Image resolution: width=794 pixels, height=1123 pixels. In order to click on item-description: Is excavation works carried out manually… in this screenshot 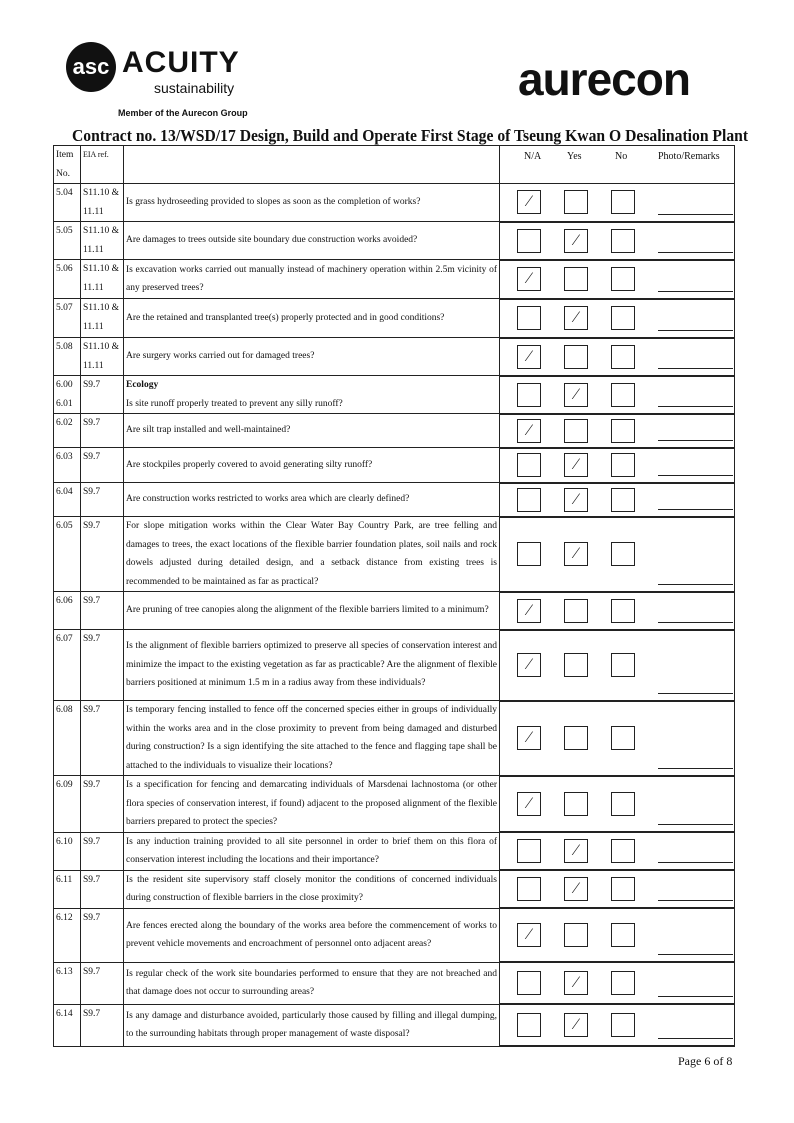, I will do `click(311, 279)`.